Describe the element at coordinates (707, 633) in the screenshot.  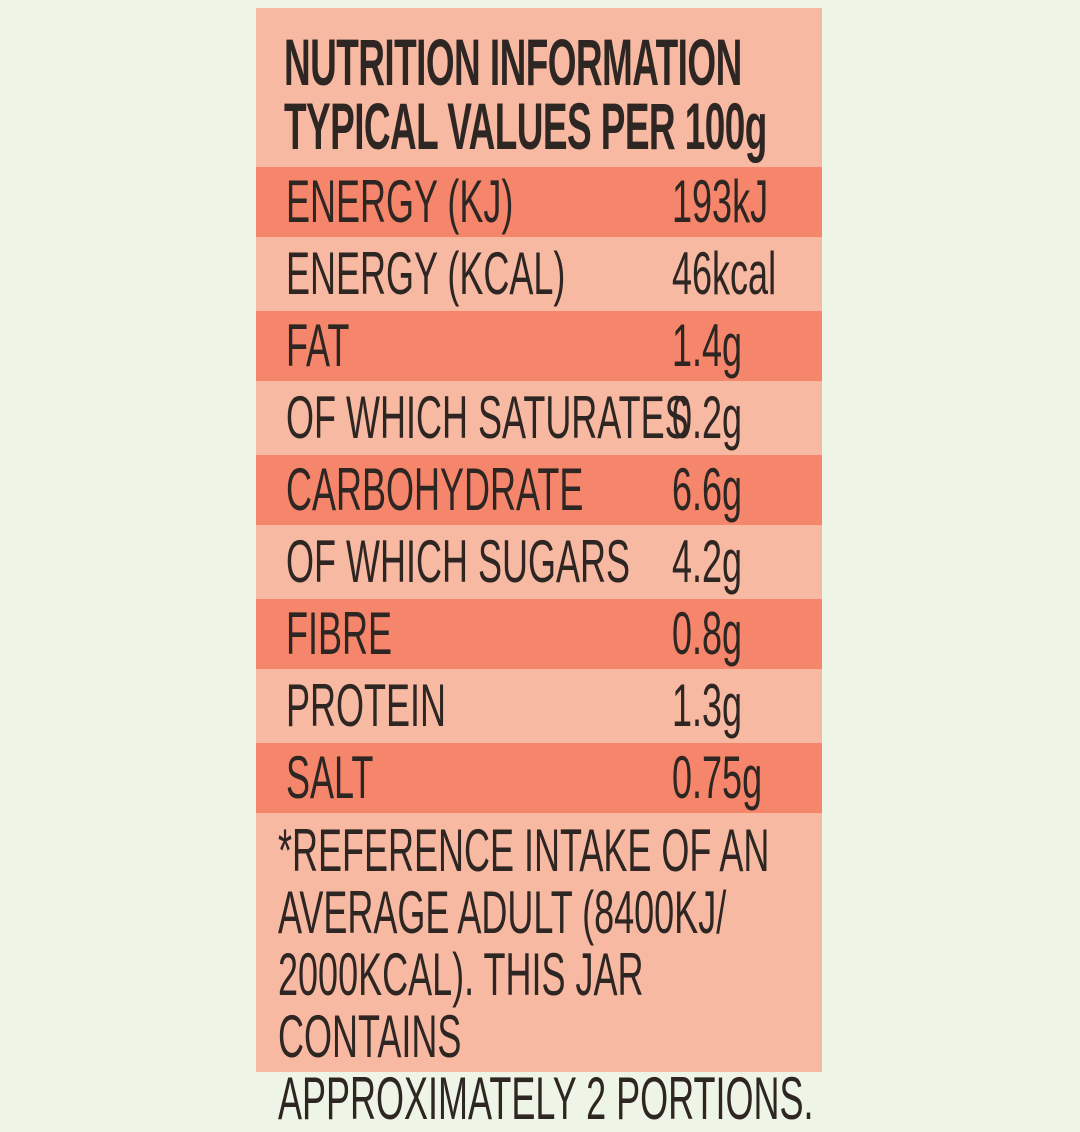
I see `nutrient-value: 0.8g` at that location.